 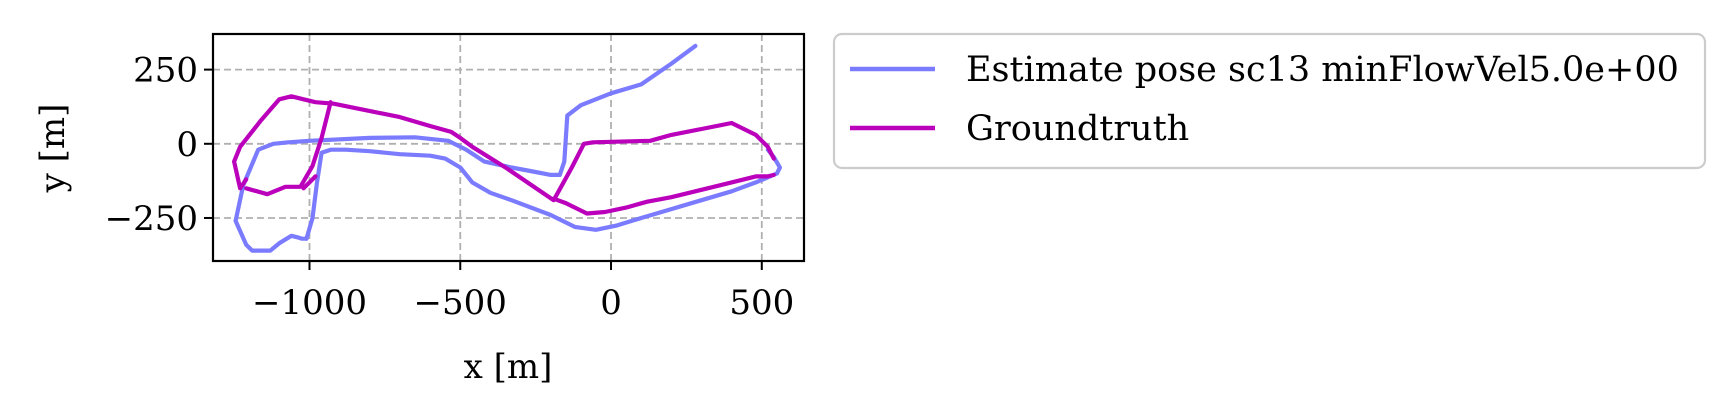 I want to click on x-tick-label: −1000, so click(x=309, y=303).